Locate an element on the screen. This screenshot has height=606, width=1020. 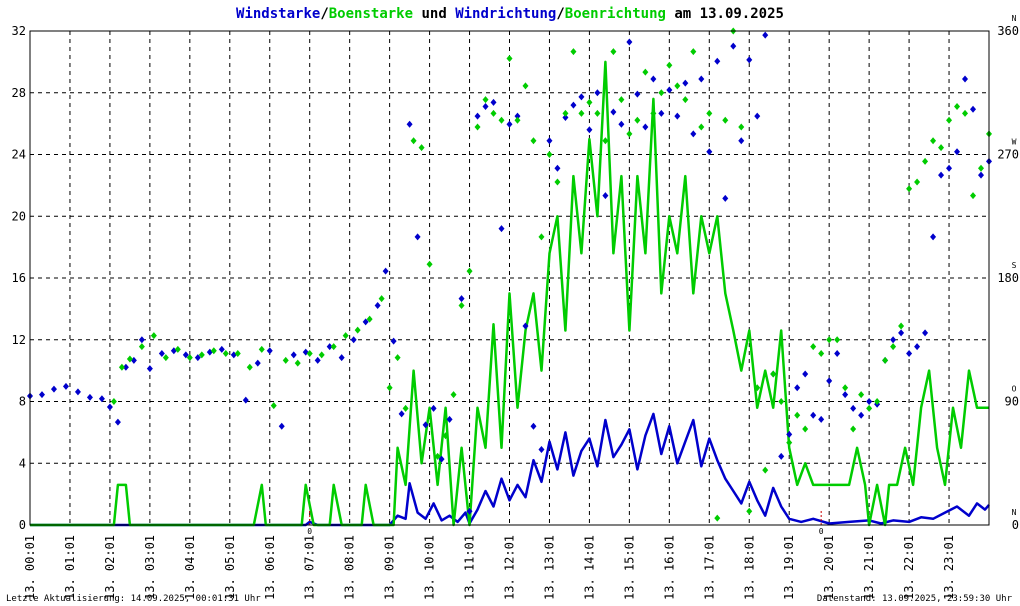
x-tick-label: 13. 17:01 is located at coordinates (709, 567).